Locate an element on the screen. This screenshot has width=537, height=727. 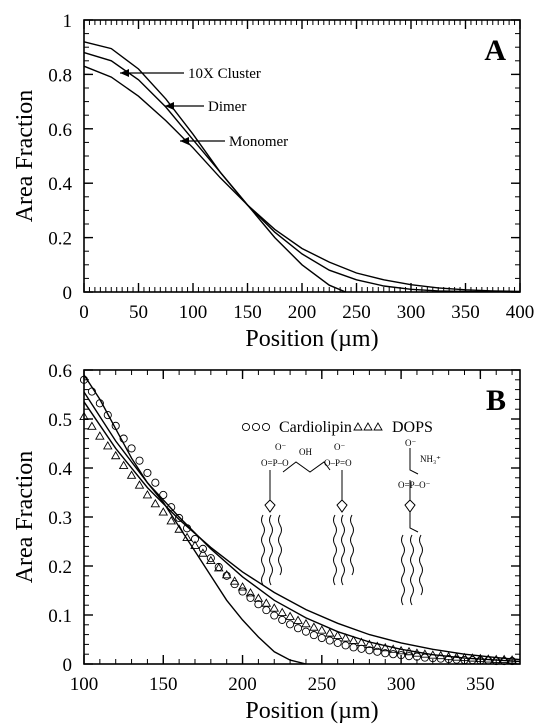
x-tick-label: 400 is located at coordinates (520, 312).